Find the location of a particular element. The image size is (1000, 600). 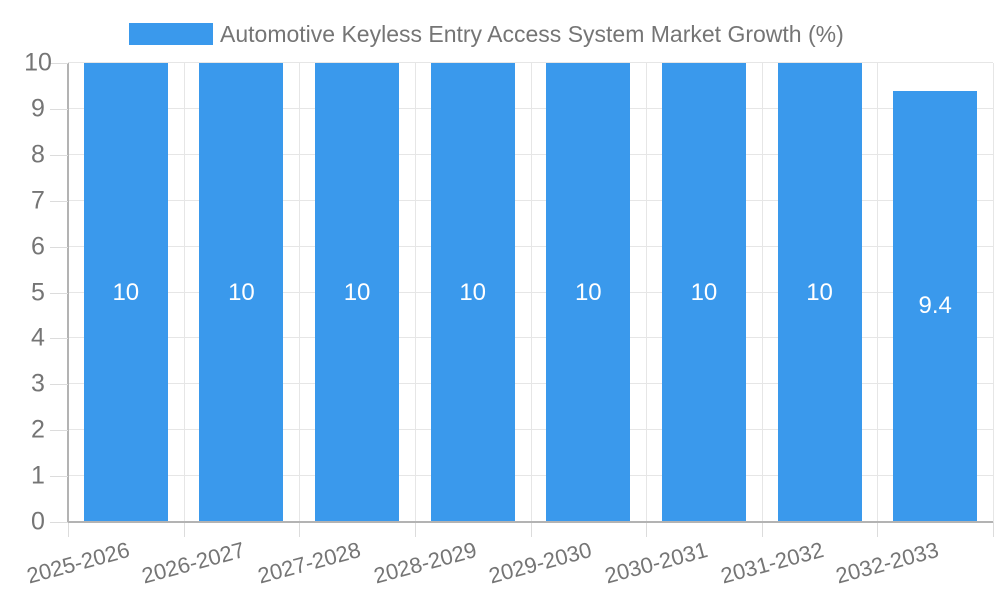

bar-value-label: 9.4 is located at coordinates (935, 306).